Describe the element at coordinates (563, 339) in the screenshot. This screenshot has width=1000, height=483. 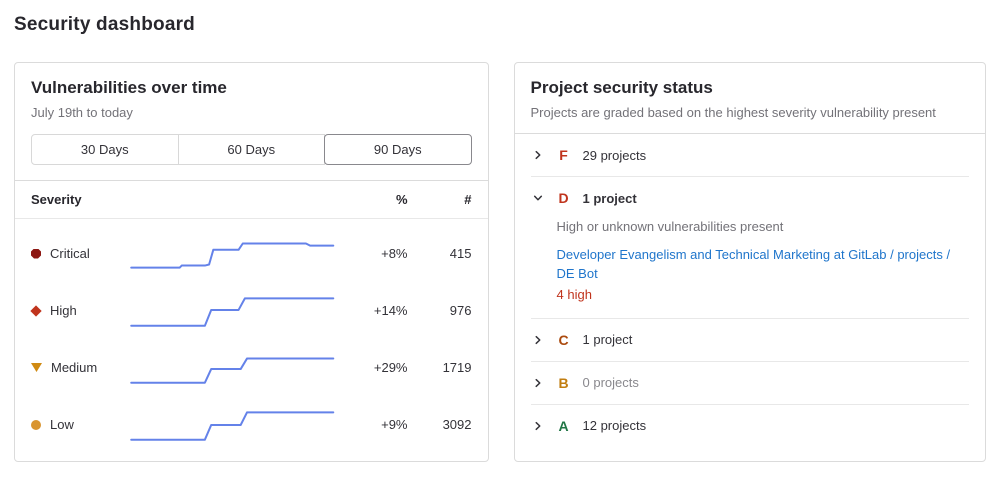
I see `grade-letter-c: C` at that location.